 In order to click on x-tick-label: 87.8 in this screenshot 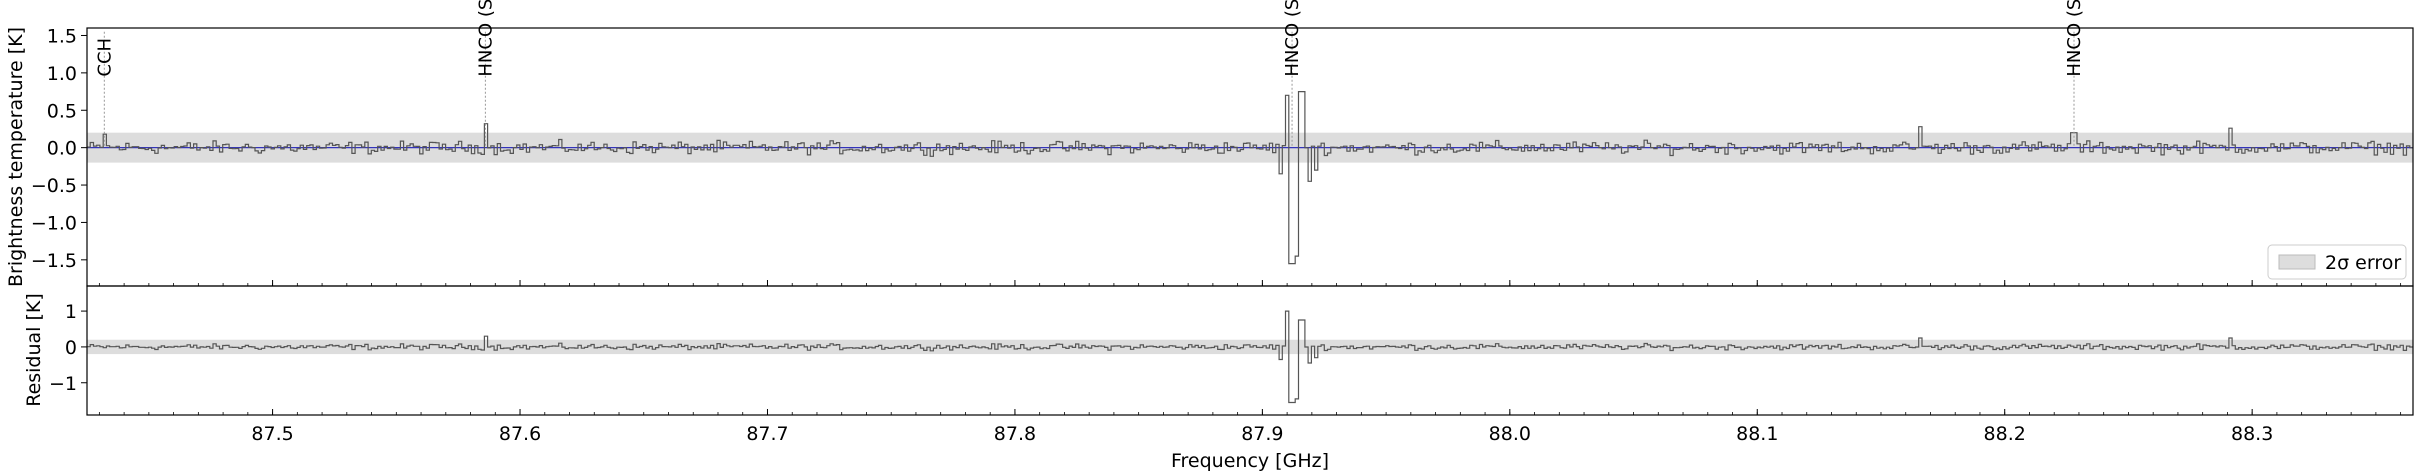, I will do `click(1015, 434)`.